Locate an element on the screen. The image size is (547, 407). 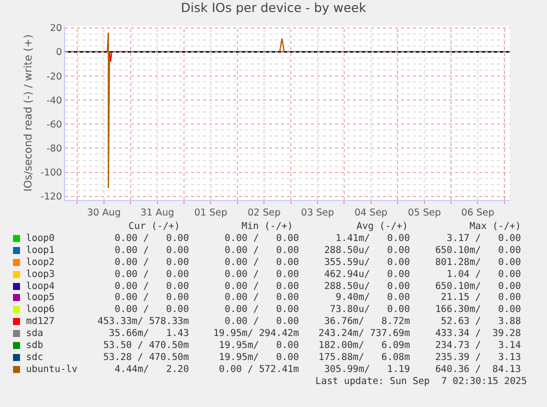
x-tick-label: 02 Sep is located at coordinates (264, 212).